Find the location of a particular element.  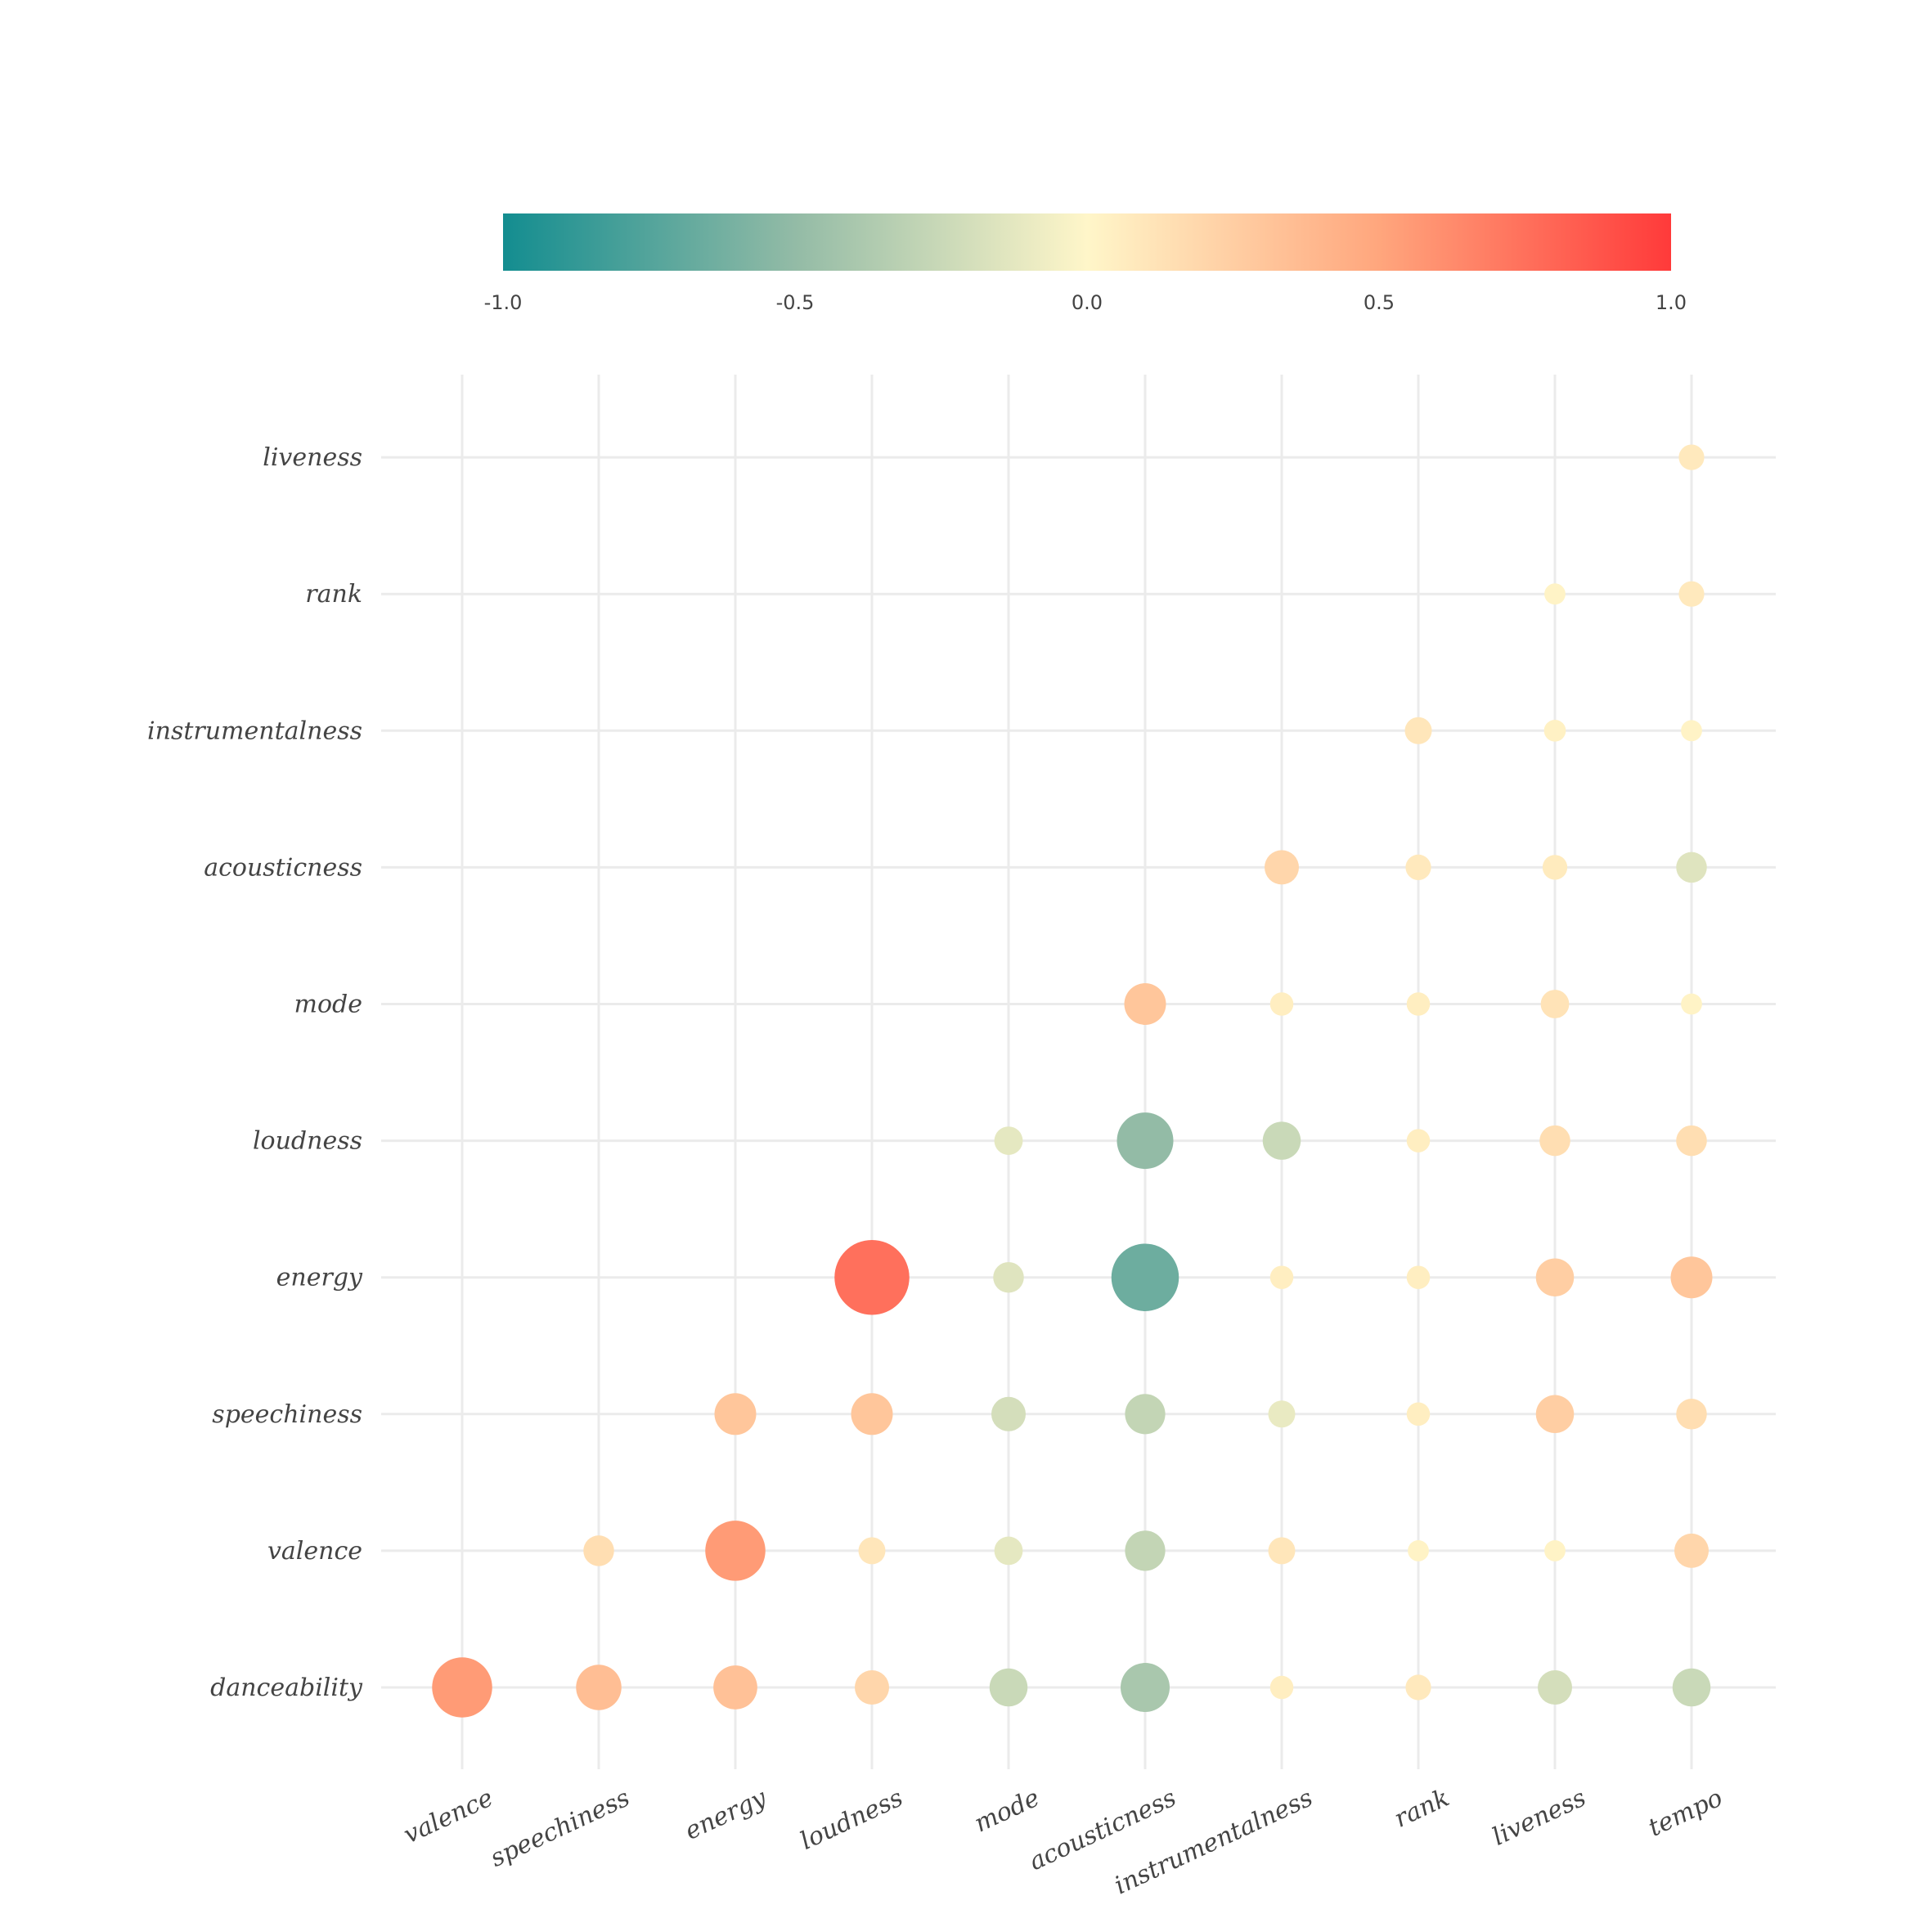

corr-point-speechiness-energy is located at coordinates (736, 1415).